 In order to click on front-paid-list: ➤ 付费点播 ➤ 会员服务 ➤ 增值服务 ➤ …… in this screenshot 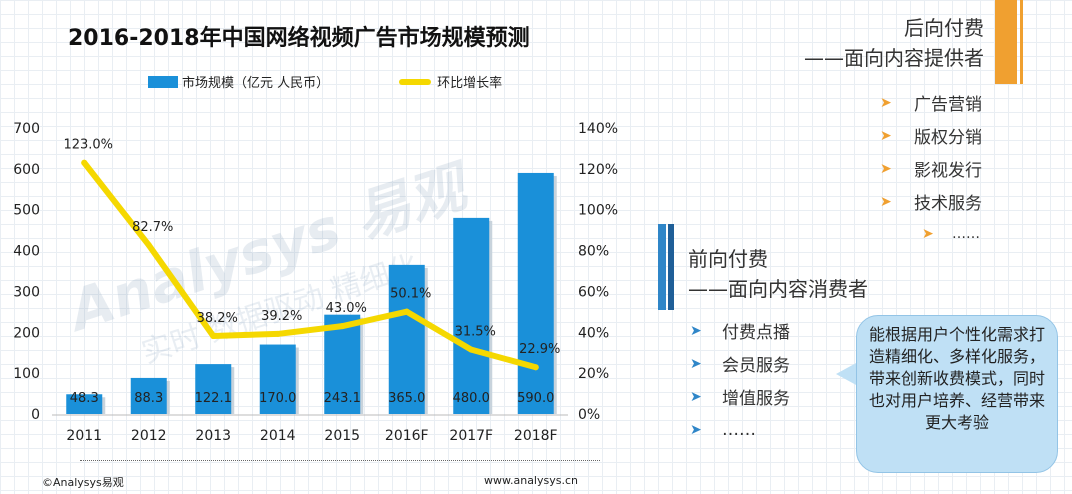, I will do `click(740, 380)`.